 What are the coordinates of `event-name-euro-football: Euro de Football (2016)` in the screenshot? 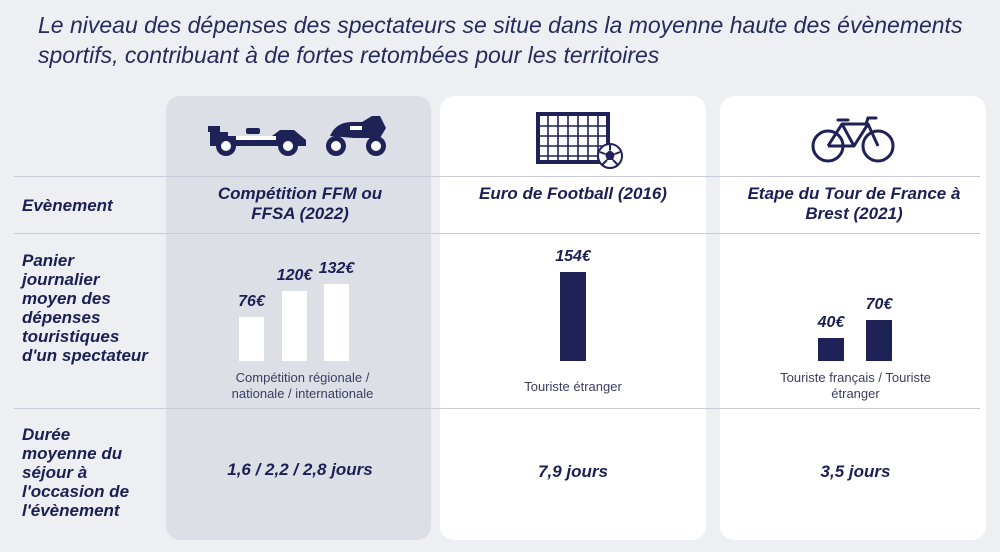 It's located at (573, 193).